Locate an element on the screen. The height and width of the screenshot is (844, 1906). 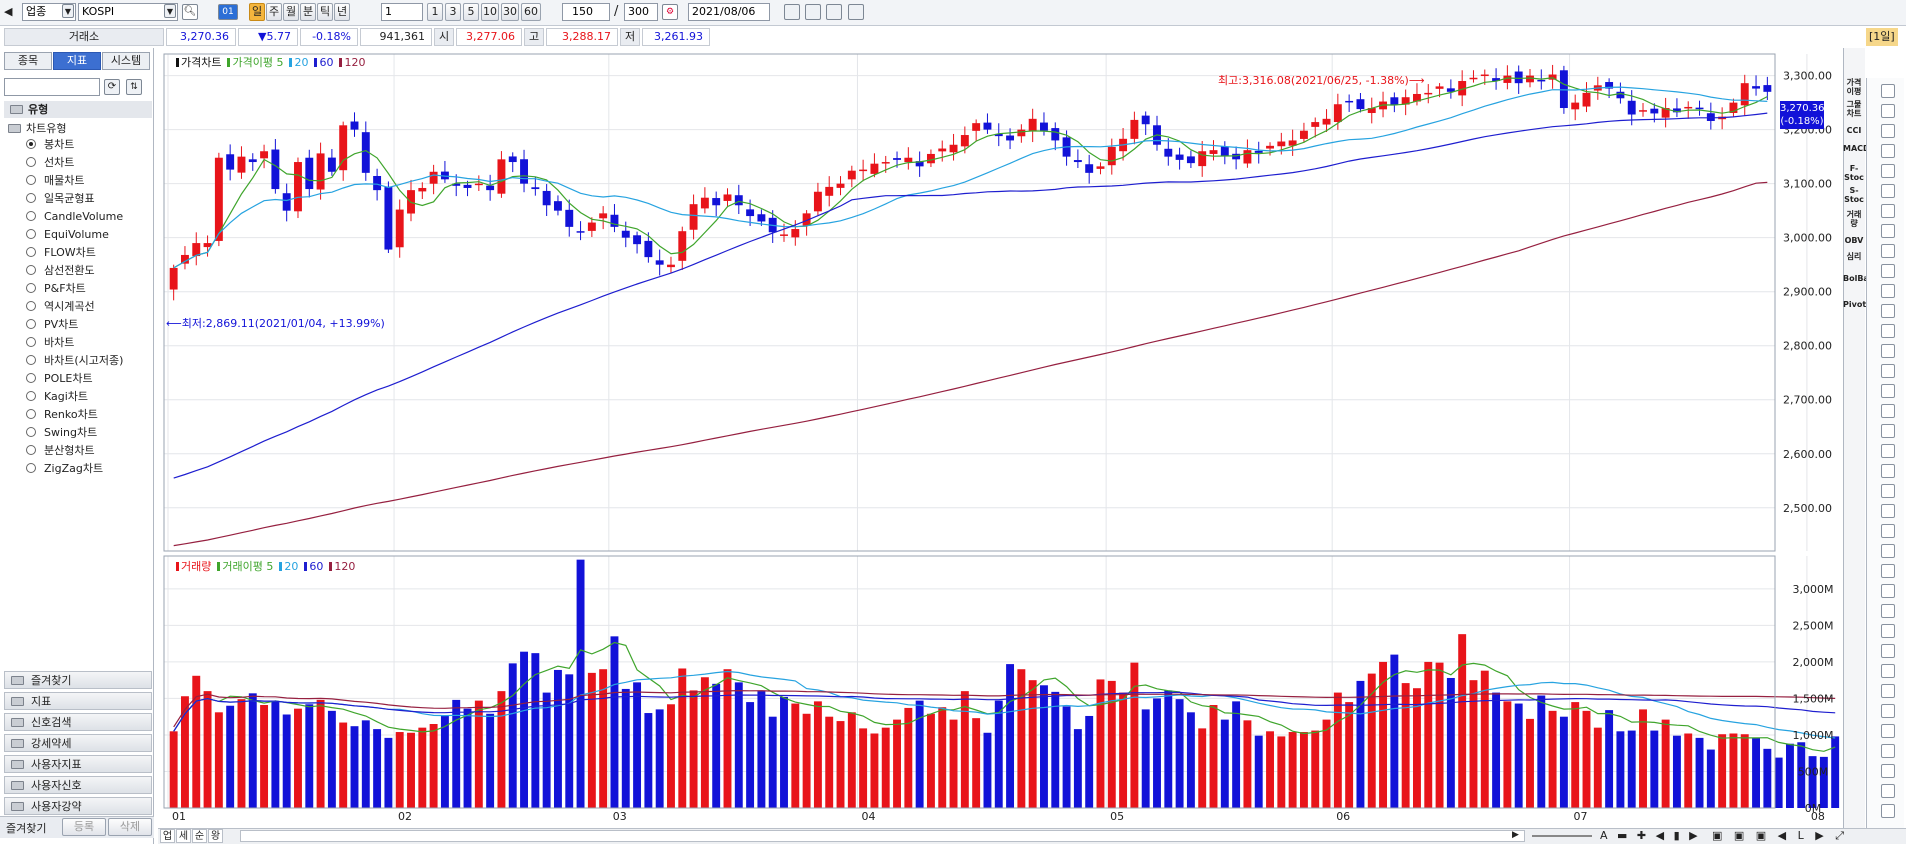
view-tools: ▣ ▣ ▣ ◀ L ▶ ⤢ is located at coordinates (1780, 835).